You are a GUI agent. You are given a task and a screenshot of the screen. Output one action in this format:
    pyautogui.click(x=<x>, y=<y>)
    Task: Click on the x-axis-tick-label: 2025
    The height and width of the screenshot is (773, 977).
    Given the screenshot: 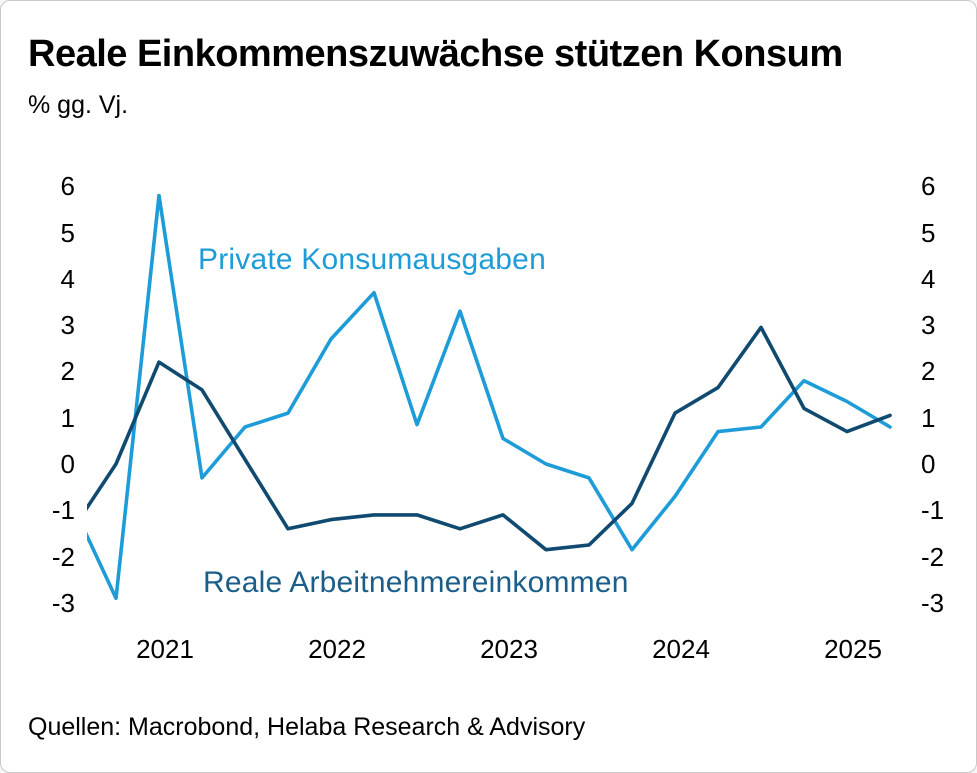 What is the action you would take?
    pyautogui.click(x=853, y=649)
    